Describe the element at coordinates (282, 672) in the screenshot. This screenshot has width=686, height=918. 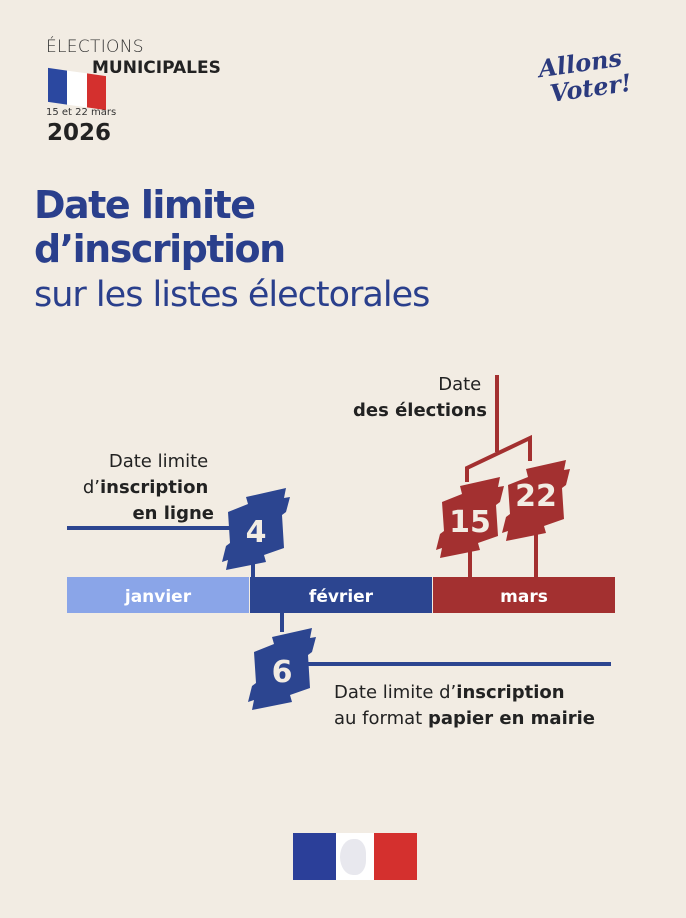
I see `badge-day: 6` at that location.